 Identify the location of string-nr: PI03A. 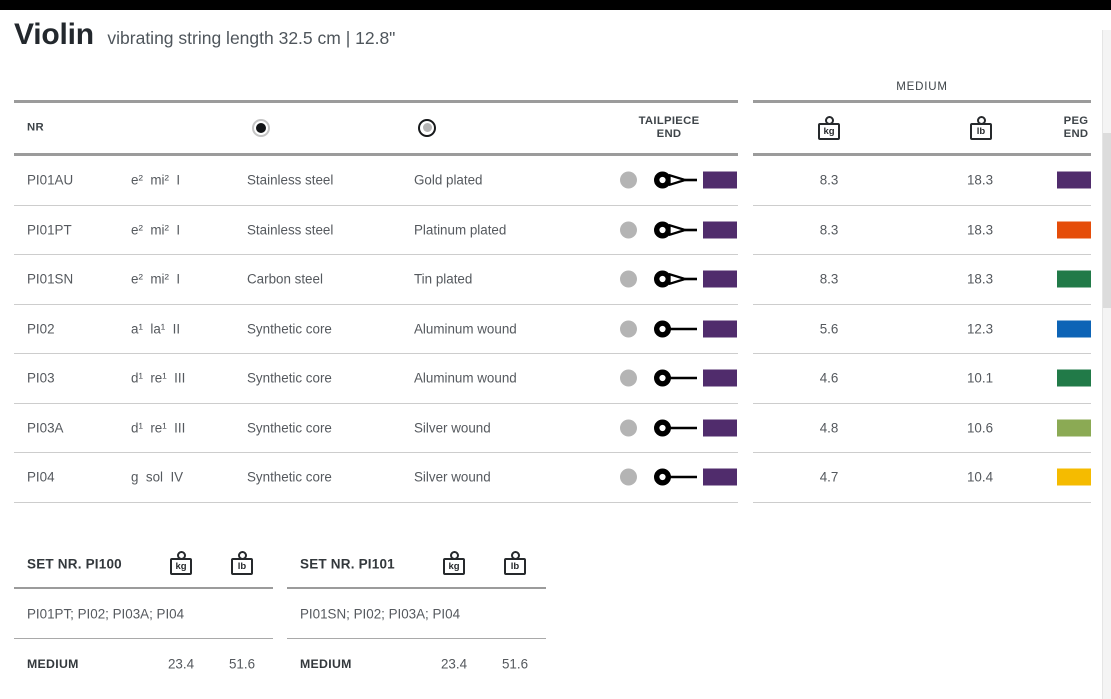
(45, 428).